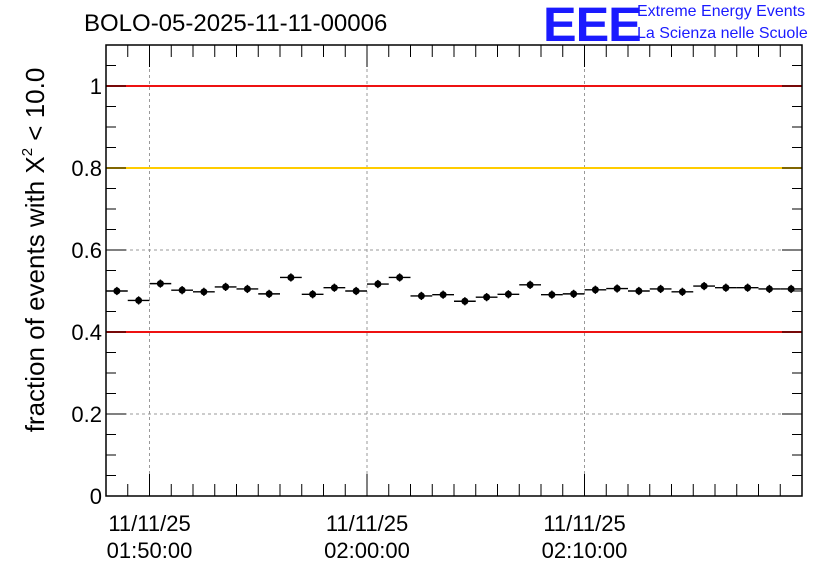  What do you see at coordinates (86, 168) in the screenshot?
I see `y-tick-label: 0.8` at bounding box center [86, 168].